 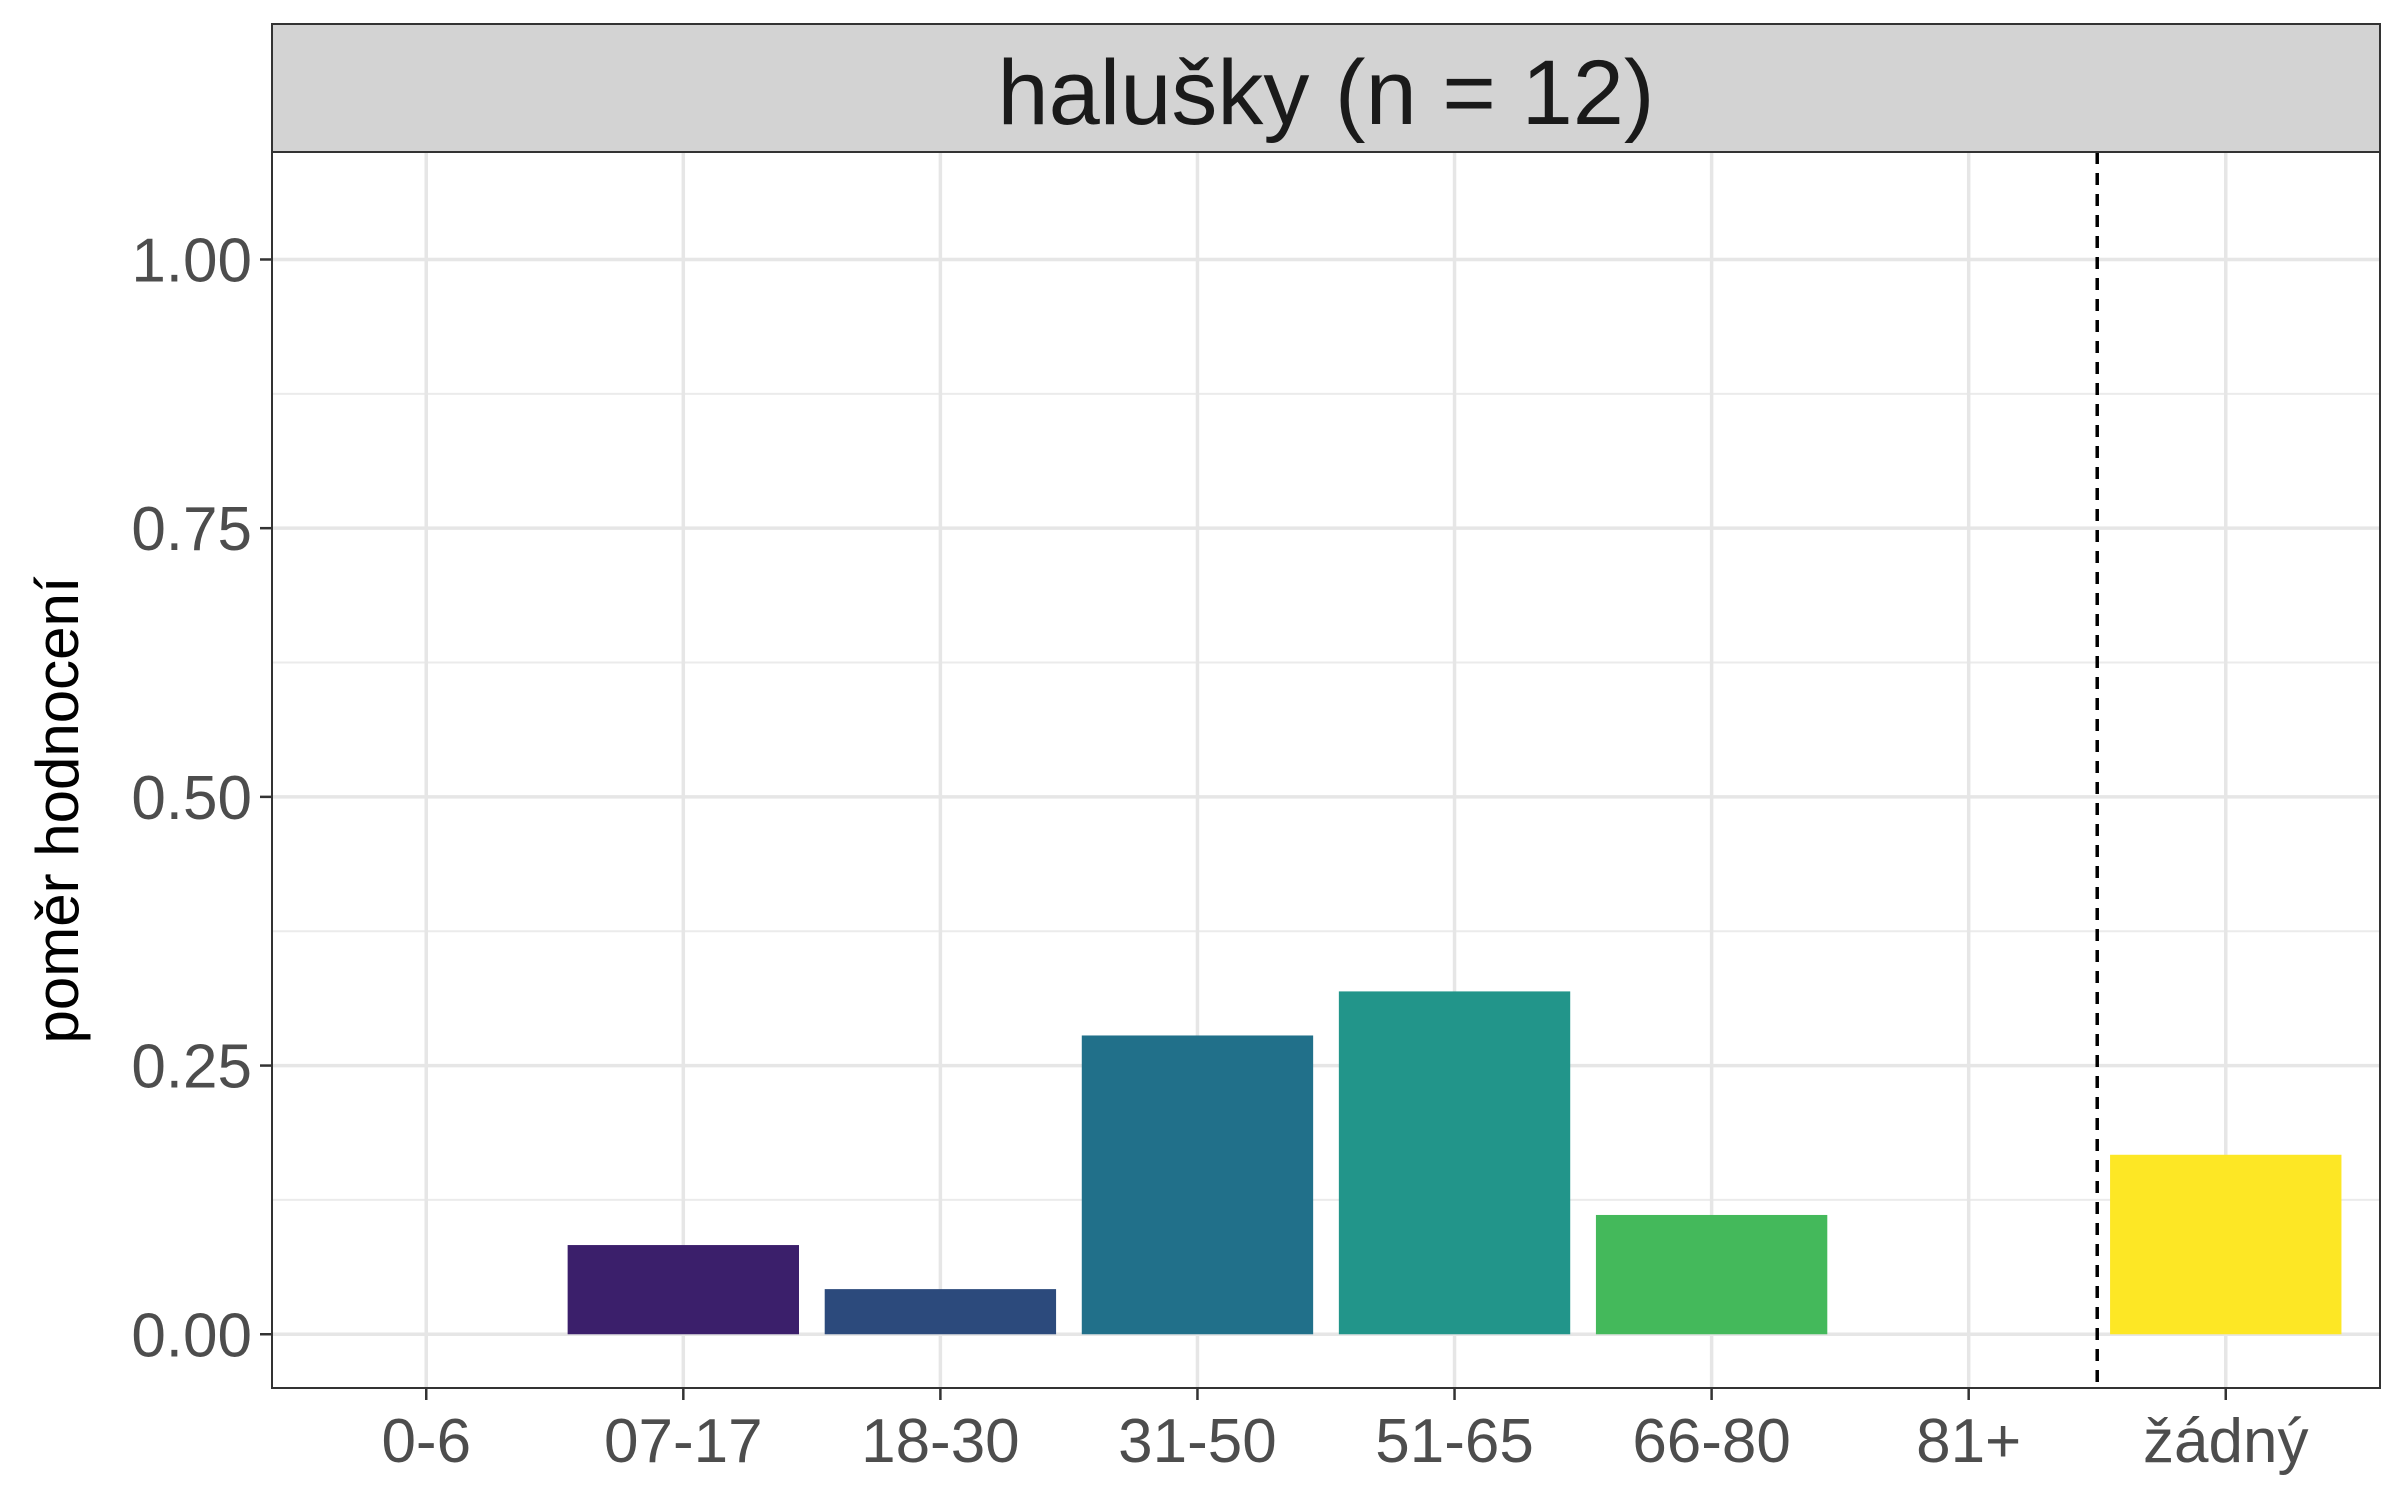 I want to click on x-tick-label: 66-80, so click(x=1711, y=1441).